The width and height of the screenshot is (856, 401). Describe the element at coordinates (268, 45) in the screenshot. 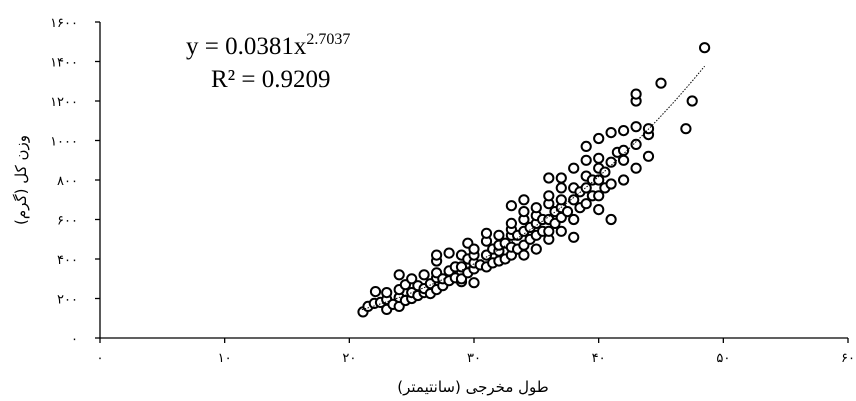

I see `equation-text: y = 0.0381x2.7037` at that location.